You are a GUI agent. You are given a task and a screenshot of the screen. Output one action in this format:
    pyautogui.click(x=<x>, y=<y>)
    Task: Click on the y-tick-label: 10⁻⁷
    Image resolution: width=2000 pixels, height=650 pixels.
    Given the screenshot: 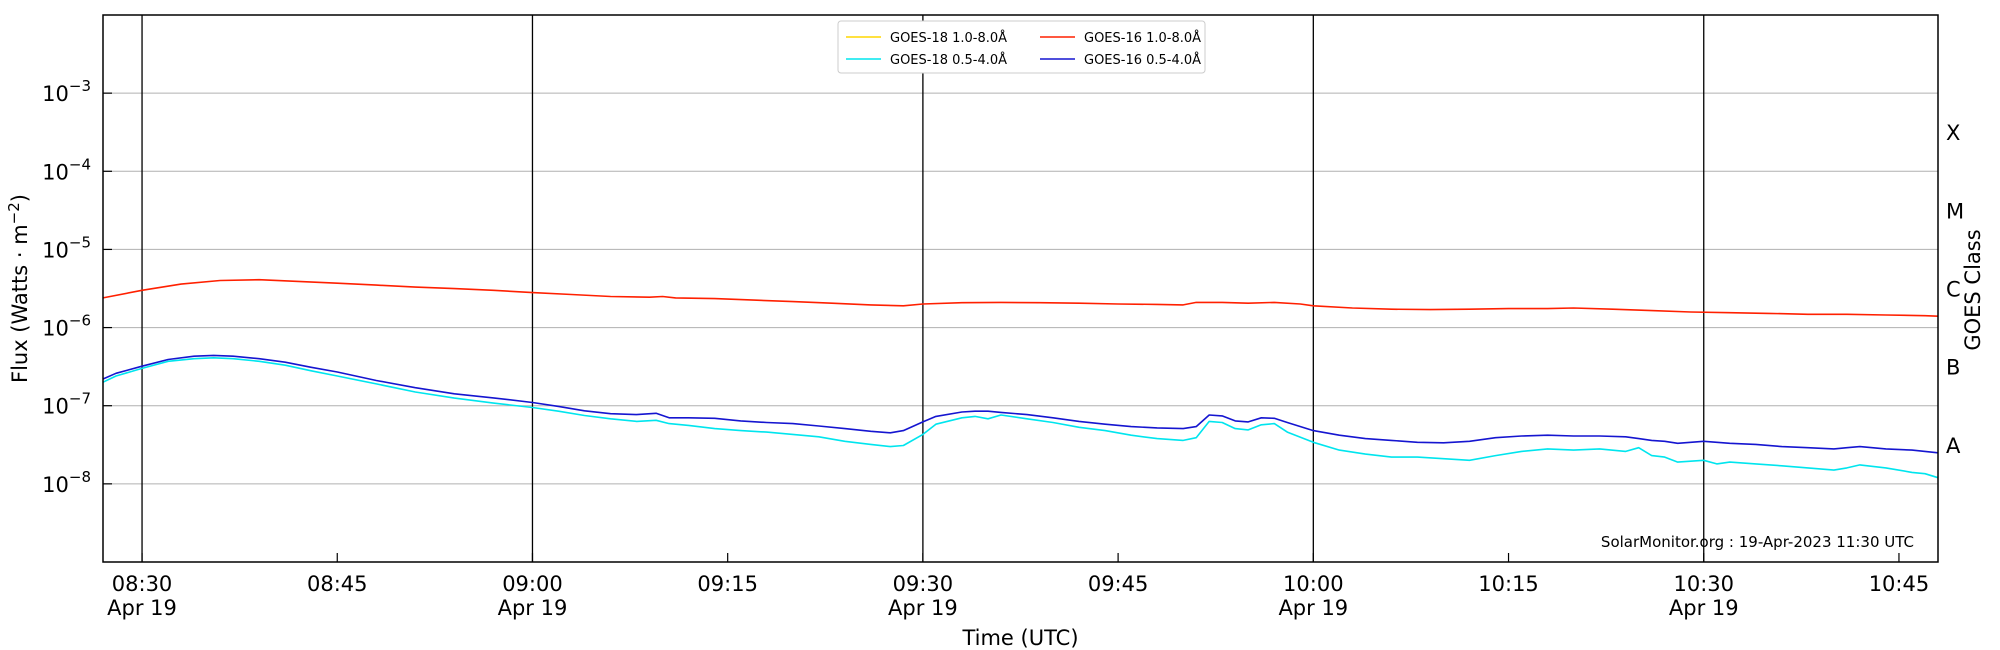 What is the action you would take?
    pyautogui.click(x=66, y=404)
    